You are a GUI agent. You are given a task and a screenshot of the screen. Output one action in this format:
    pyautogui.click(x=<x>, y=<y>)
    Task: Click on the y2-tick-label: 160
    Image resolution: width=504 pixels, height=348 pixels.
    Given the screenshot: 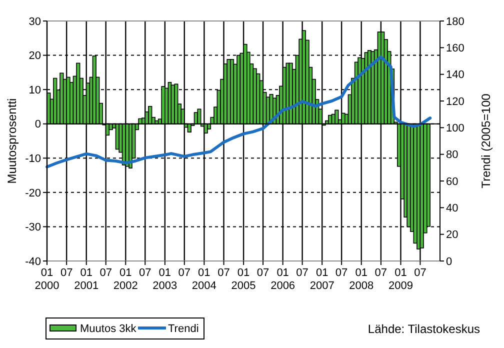 What is the action you would take?
    pyautogui.click(x=455, y=48)
    